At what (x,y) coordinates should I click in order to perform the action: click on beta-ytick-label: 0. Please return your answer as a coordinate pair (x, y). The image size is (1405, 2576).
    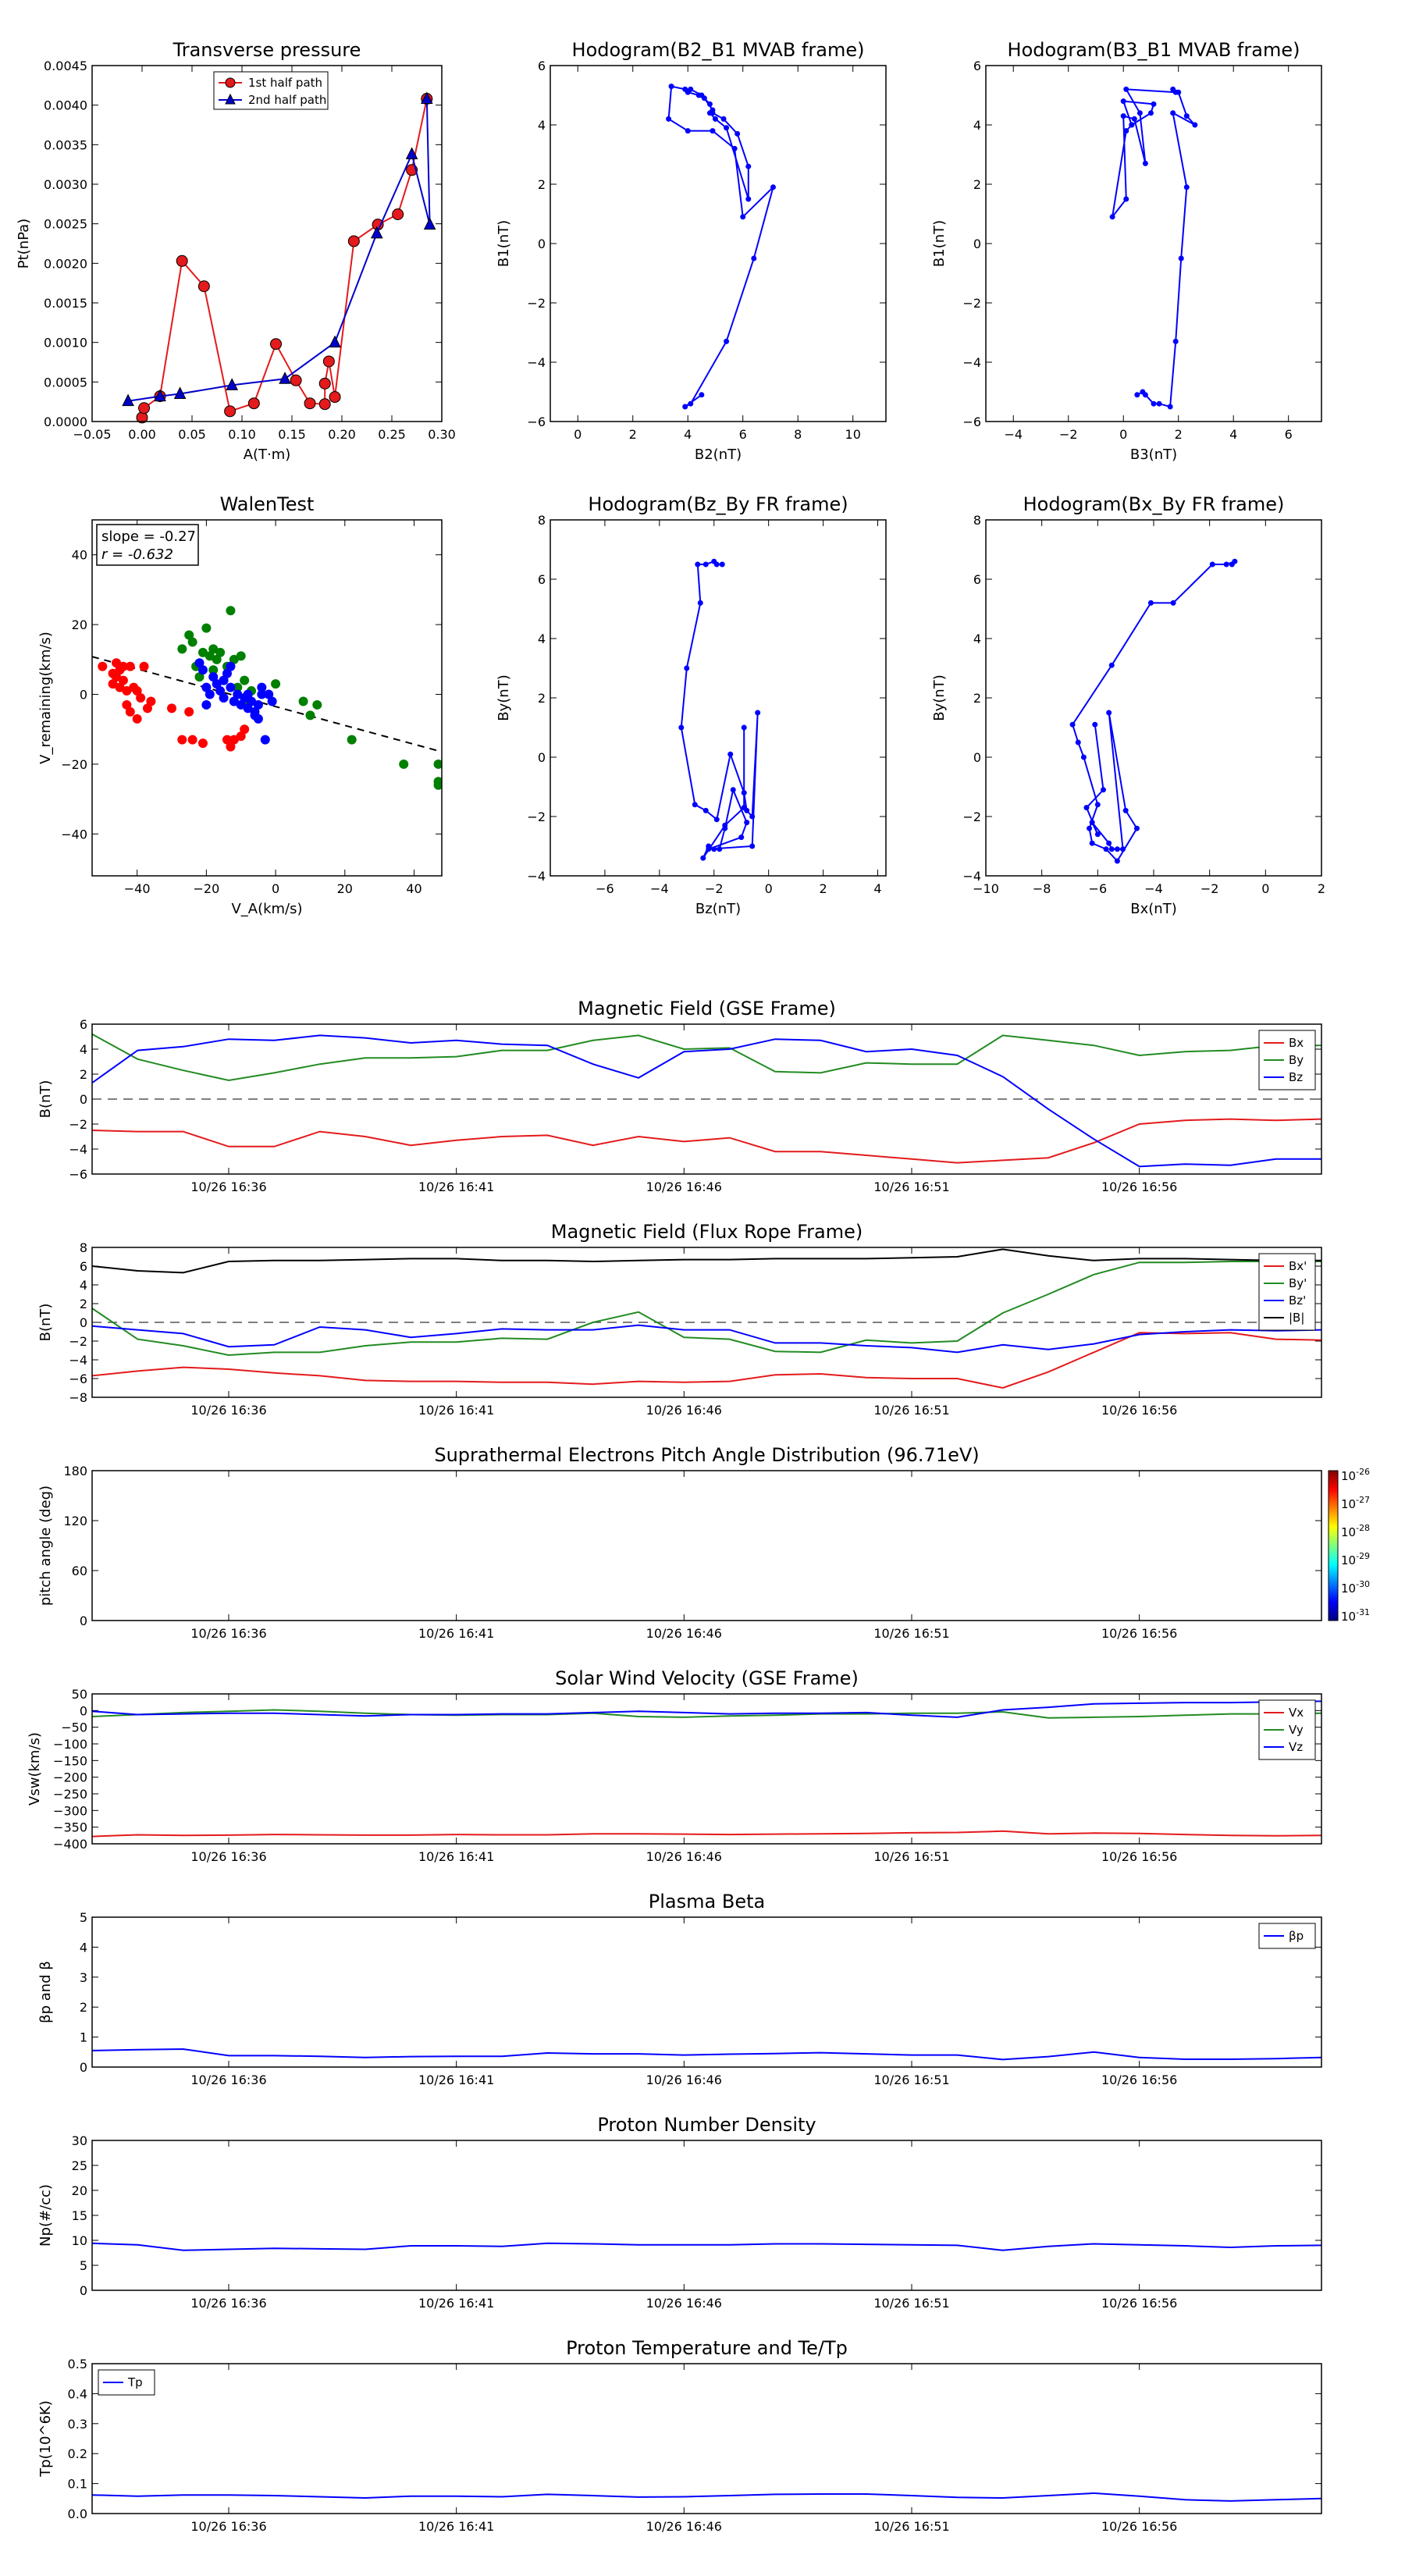
    Looking at the image, I should click on (84, 2067).